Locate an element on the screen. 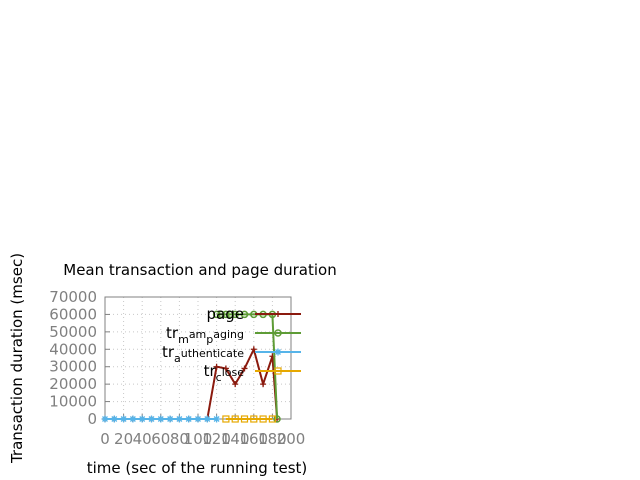 Image resolution: width=640 pixels, height=480 pixels. y-tick-label: 40000 is located at coordinates (73, 349).